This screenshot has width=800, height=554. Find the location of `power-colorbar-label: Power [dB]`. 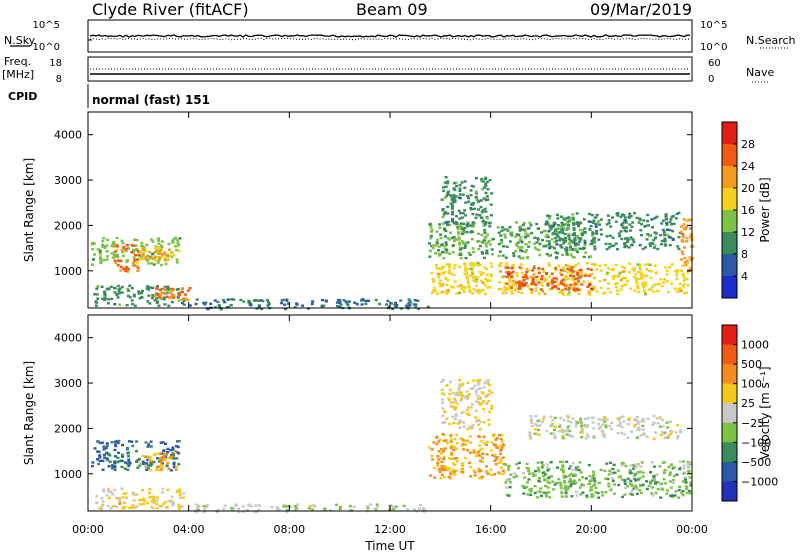

power-colorbar-label: Power [dB] is located at coordinates (765, 209).